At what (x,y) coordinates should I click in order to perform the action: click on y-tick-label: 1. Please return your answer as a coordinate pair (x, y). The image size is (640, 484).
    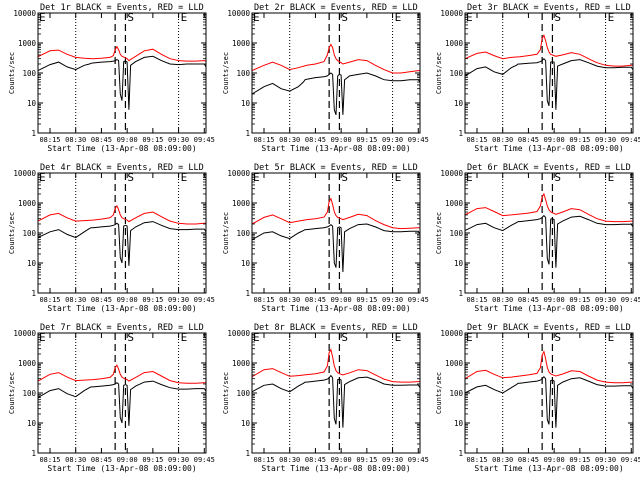
    Looking at the image, I should click on (247, 133).